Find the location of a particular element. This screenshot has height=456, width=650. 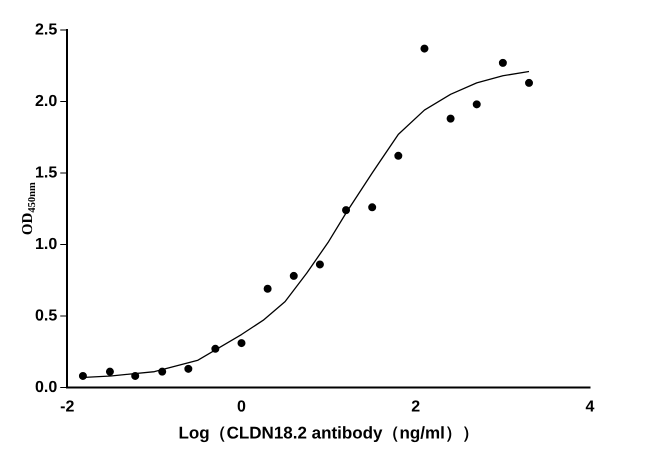

y-tick-label: 0.5 is located at coordinates (46, 315).